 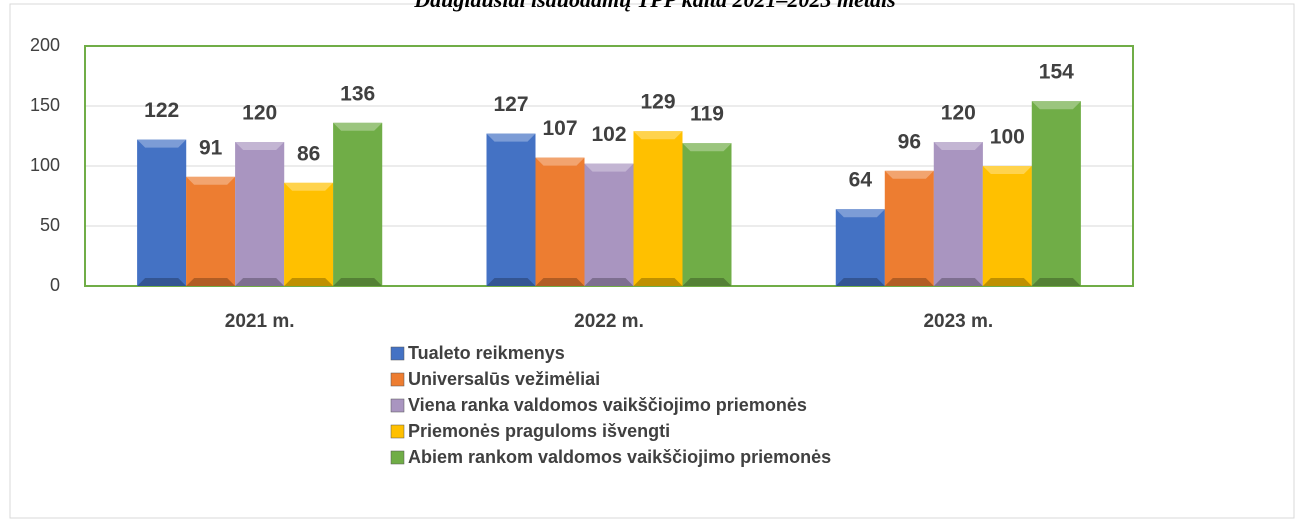 I want to click on y-tick-label: 150, so click(x=45, y=105).